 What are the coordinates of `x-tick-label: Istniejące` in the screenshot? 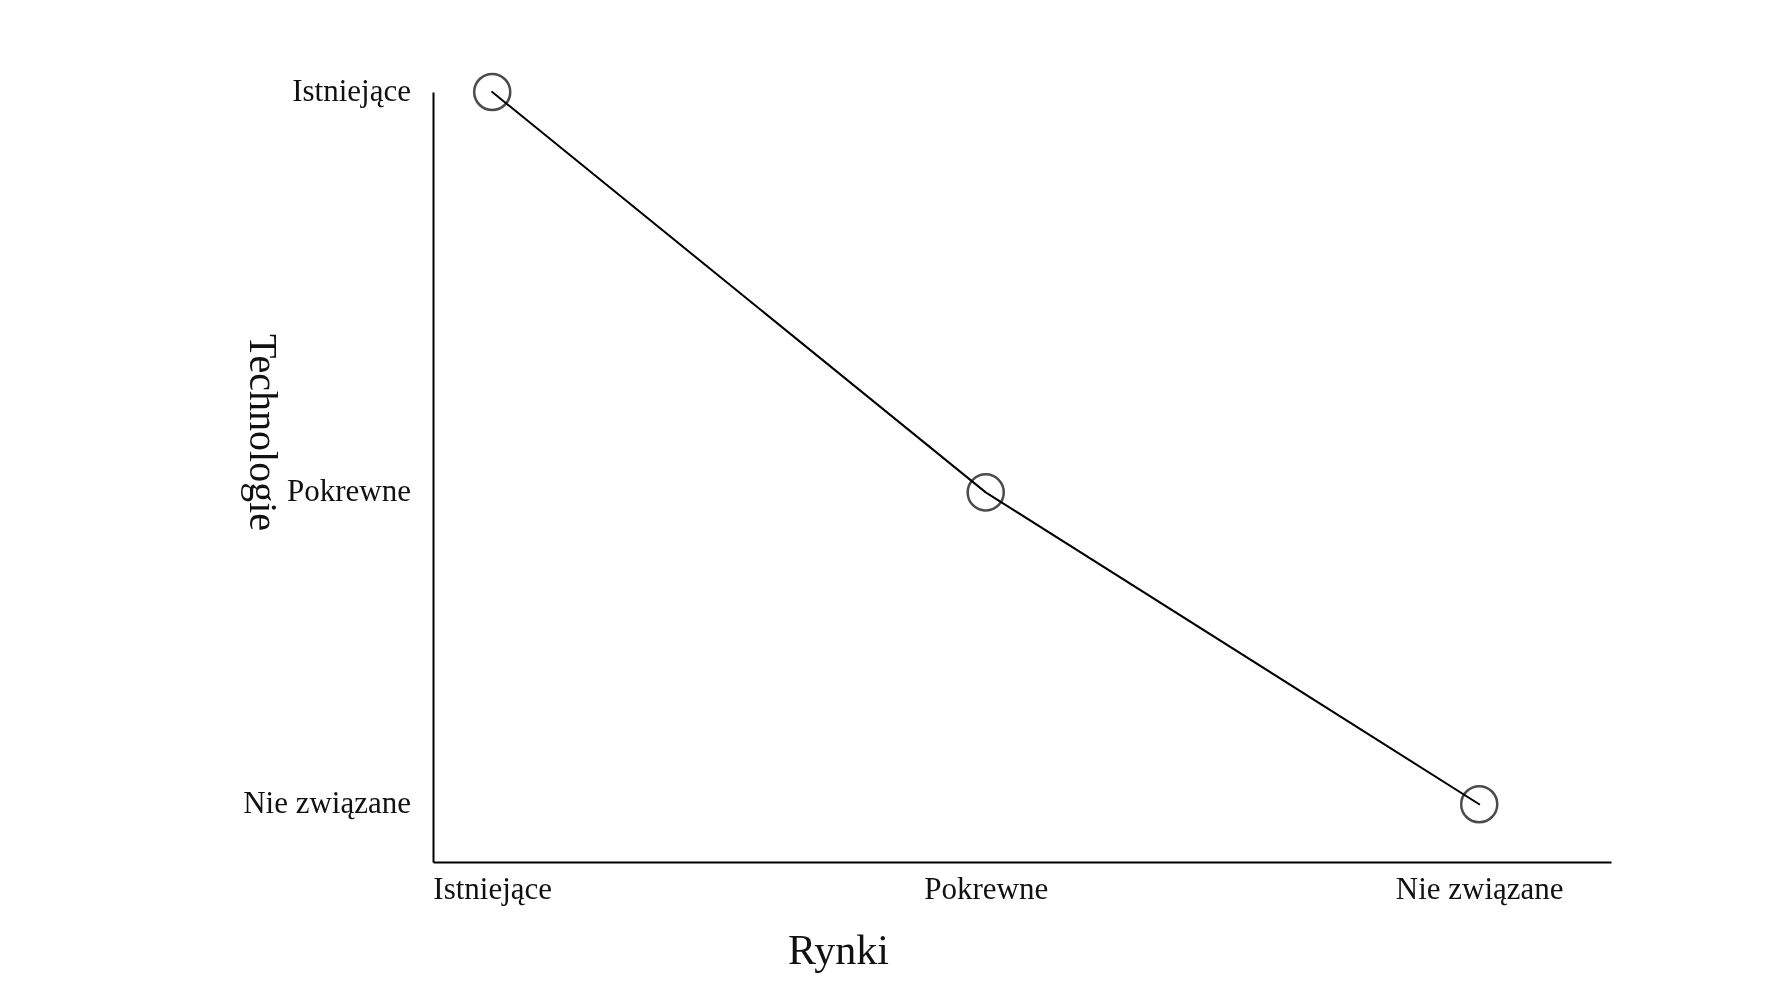 It's located at (493, 888).